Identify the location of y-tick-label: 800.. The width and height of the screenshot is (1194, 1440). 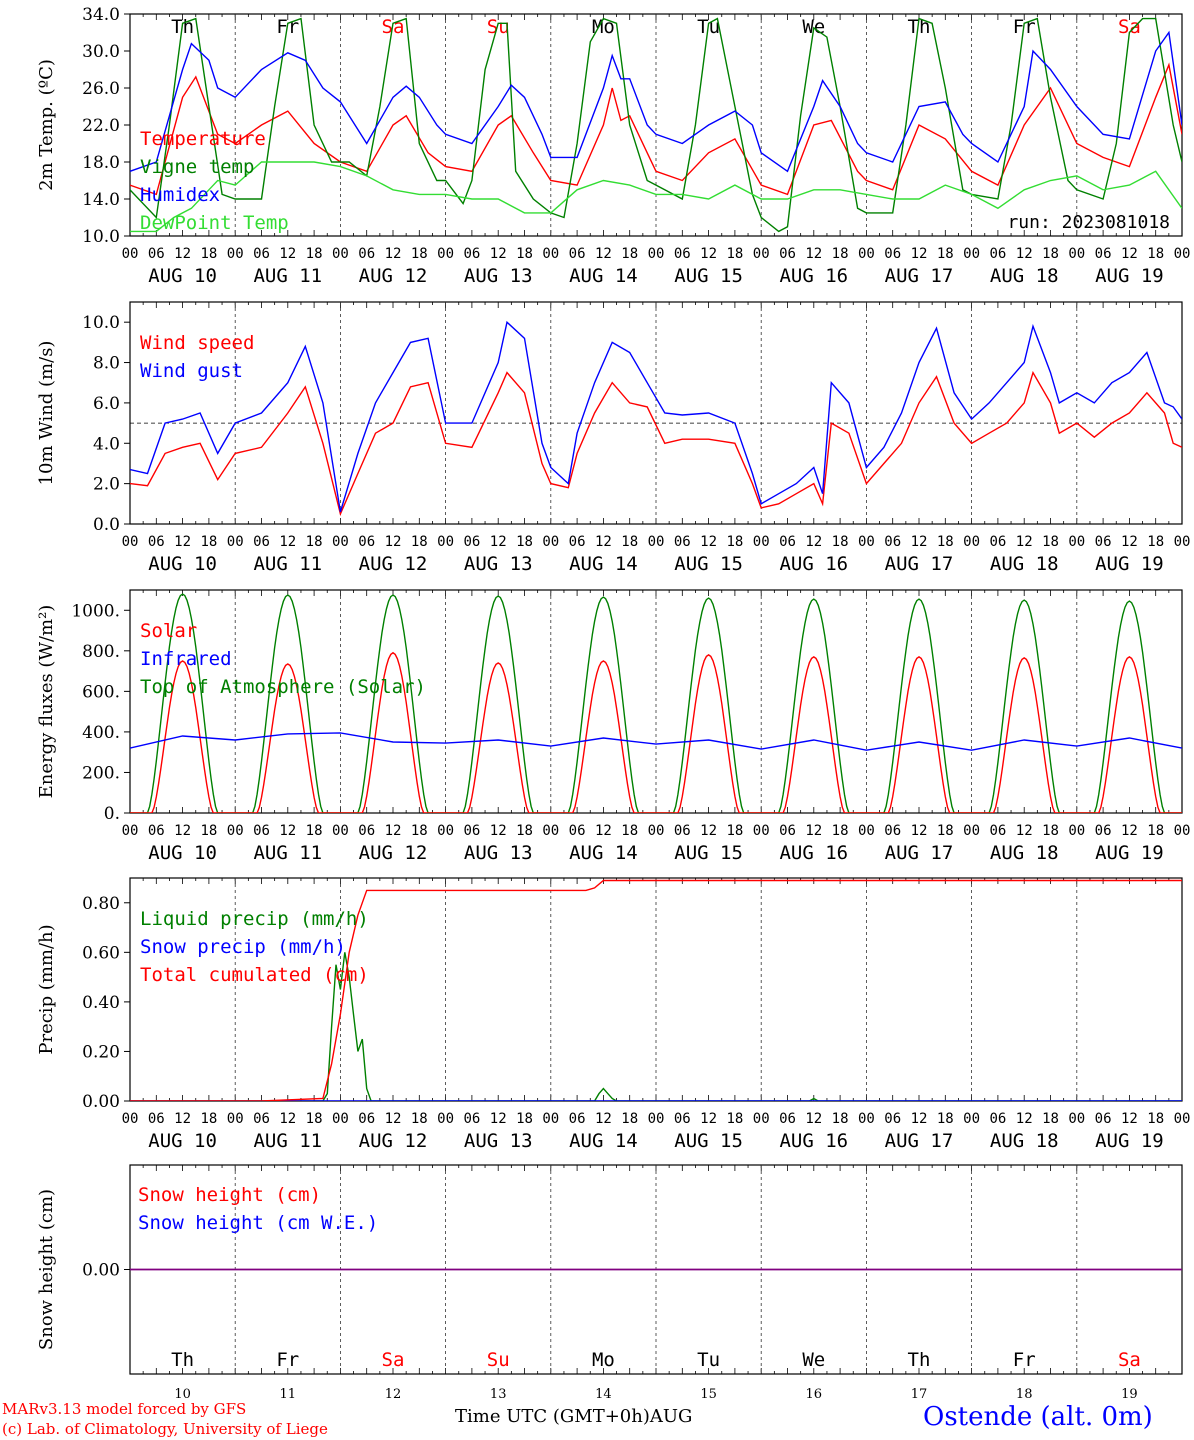
(101, 652).